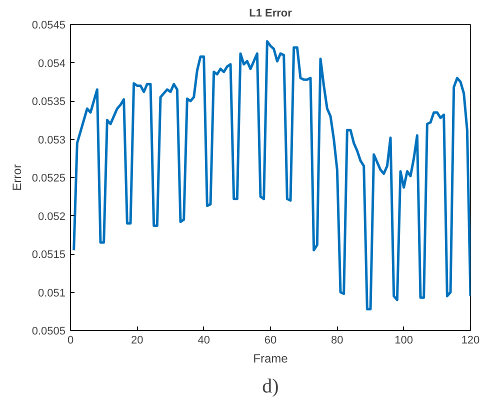 The image size is (482, 402). Describe the element at coordinates (52, 140) in the screenshot. I see `y-tick-label: 0.053` at that location.